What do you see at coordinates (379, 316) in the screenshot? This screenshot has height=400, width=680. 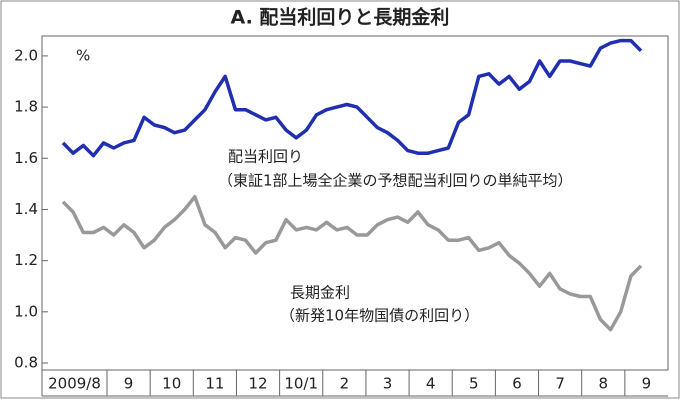 I see `series-note: （新発10年物国債の利回り）` at bounding box center [379, 316].